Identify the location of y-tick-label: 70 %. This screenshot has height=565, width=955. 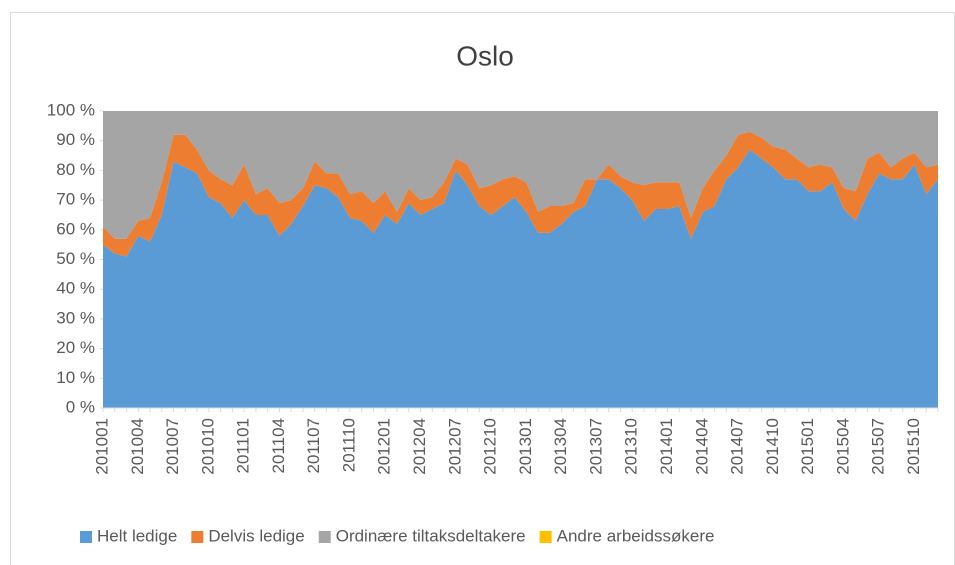
(75, 199).